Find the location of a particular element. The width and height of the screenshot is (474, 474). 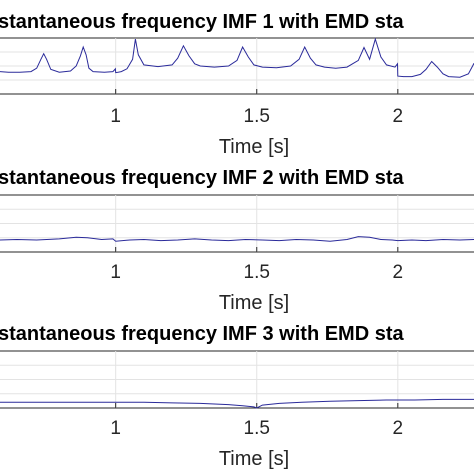

subplot-title: stantaneous frequency IMF 3 with EMD sta is located at coordinates (202, 334).